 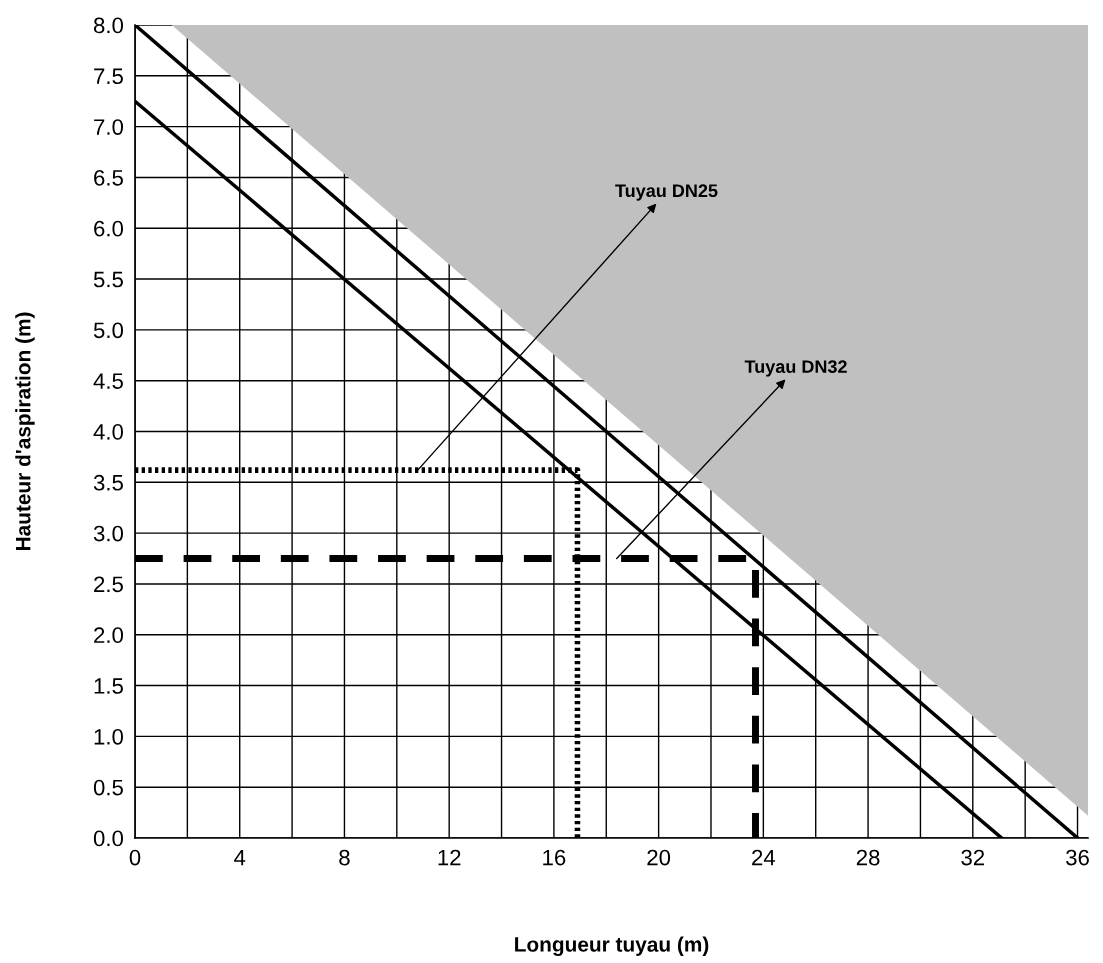 What do you see at coordinates (109, 127) in the screenshot?
I see `y-tick-label: 7.0` at bounding box center [109, 127].